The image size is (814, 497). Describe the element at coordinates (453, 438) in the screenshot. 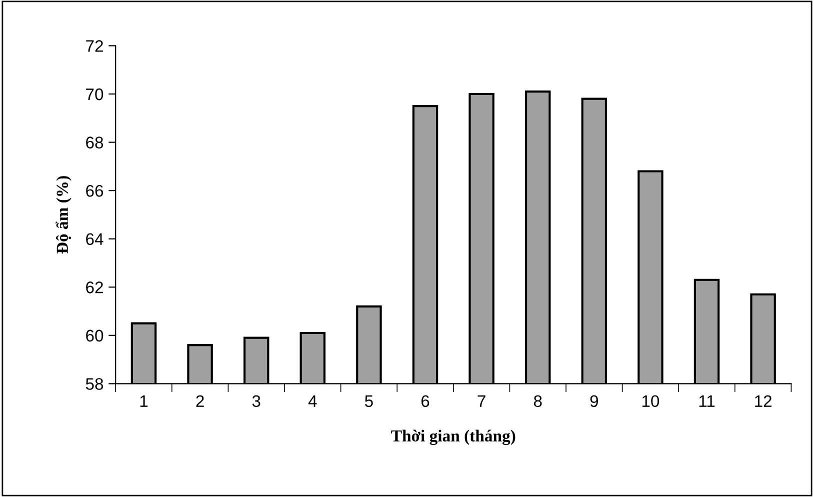

I see `x-axis-title: Thời gian (tháng)` at that location.